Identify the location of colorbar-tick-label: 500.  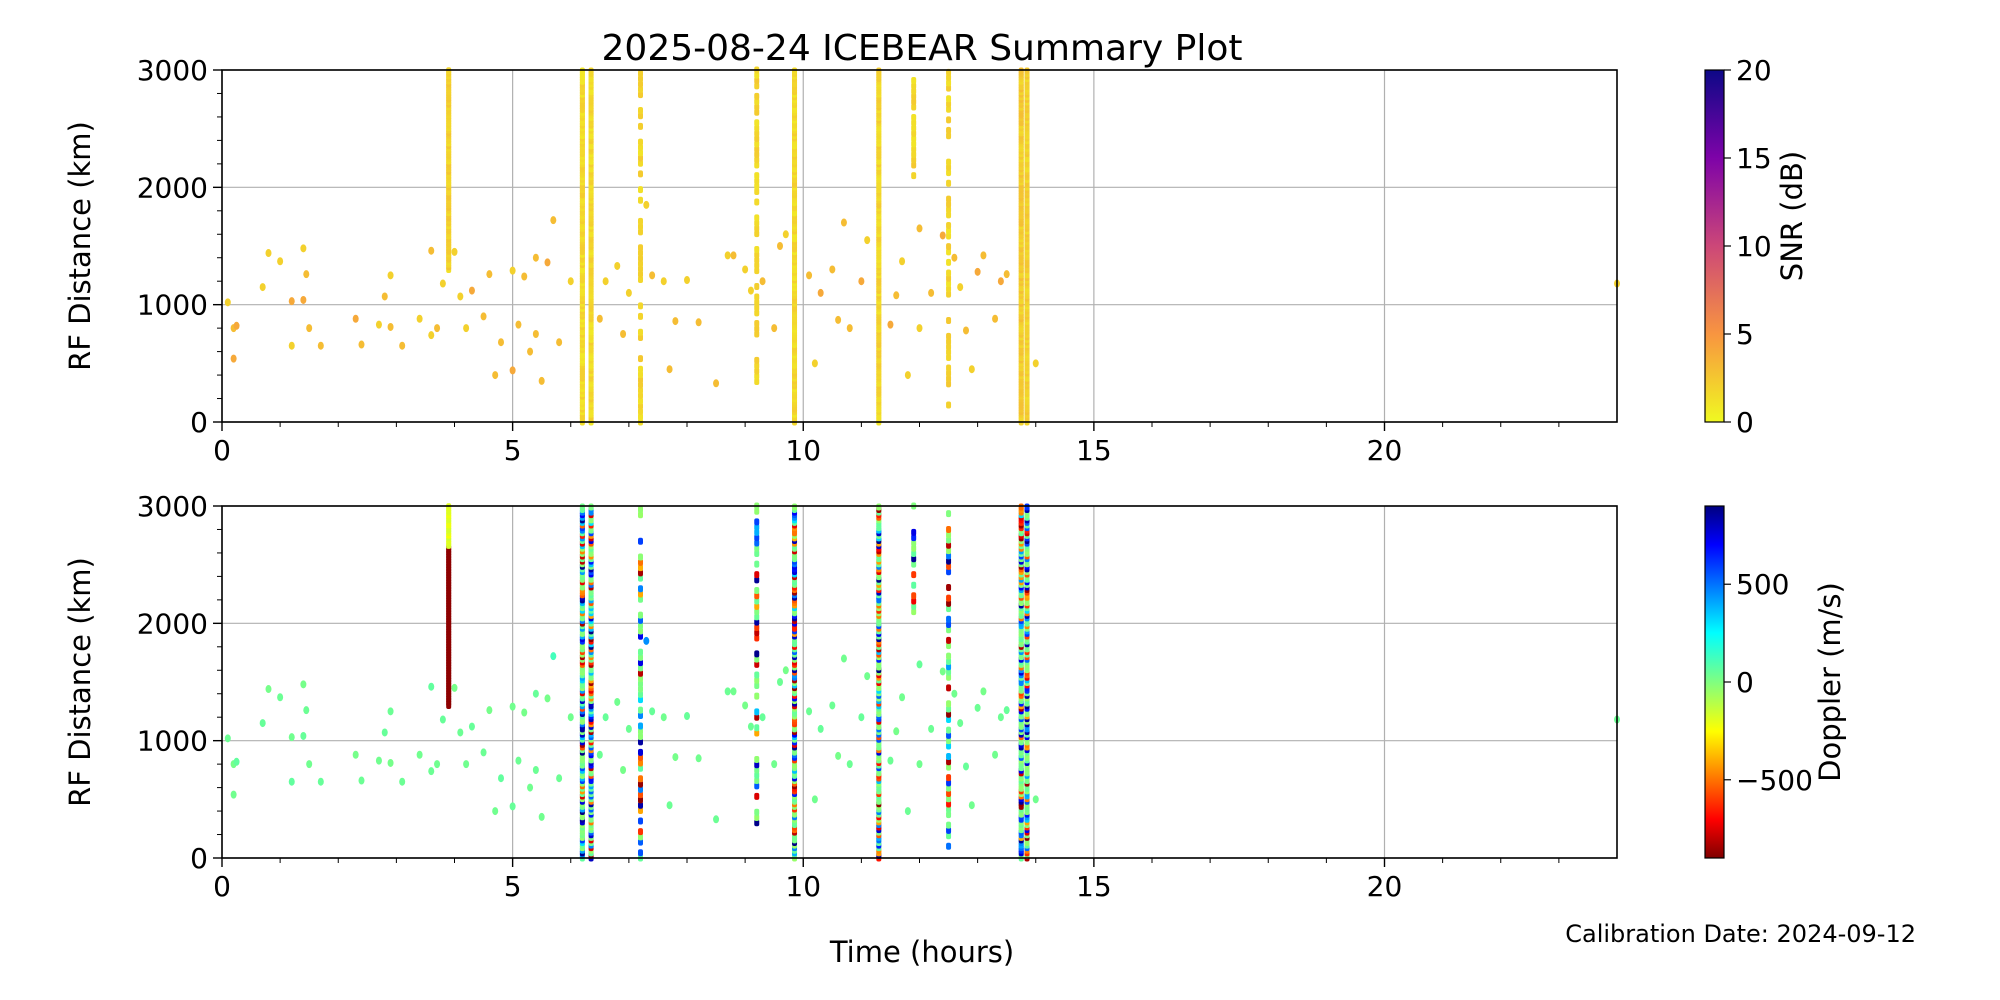
(1762, 584).